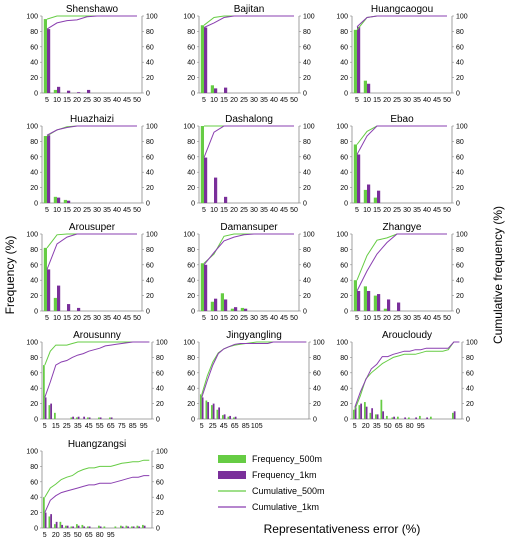 The image size is (515, 550). Describe the element at coordinates (274, 100) in the screenshot. I see `x-tick-label: 40` at that location.